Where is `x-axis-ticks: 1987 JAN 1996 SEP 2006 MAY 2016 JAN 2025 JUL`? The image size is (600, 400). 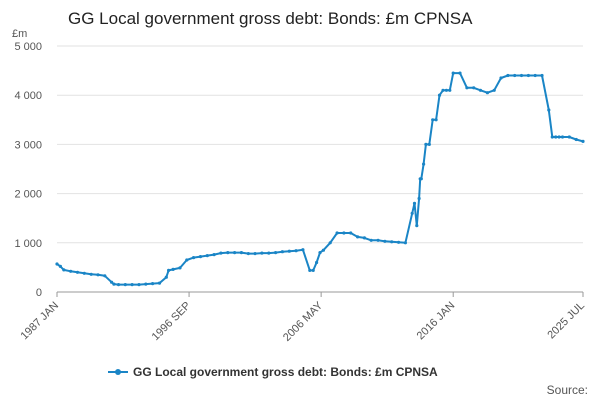
x-axis-ticks: 1987 JAN 1996 SEP 2006 MAY 2016 JAN 2025 JUL is located at coordinates (302, 318).